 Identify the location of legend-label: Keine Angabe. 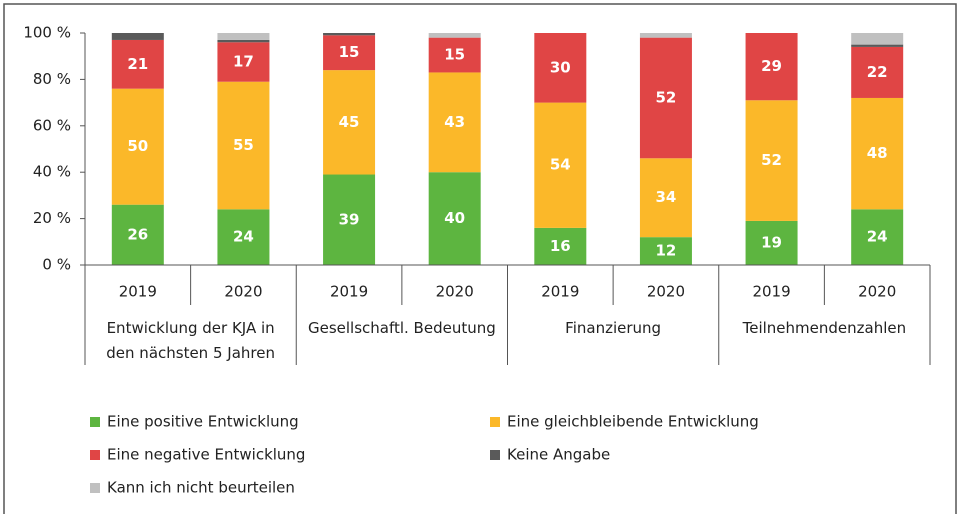
(558, 455).